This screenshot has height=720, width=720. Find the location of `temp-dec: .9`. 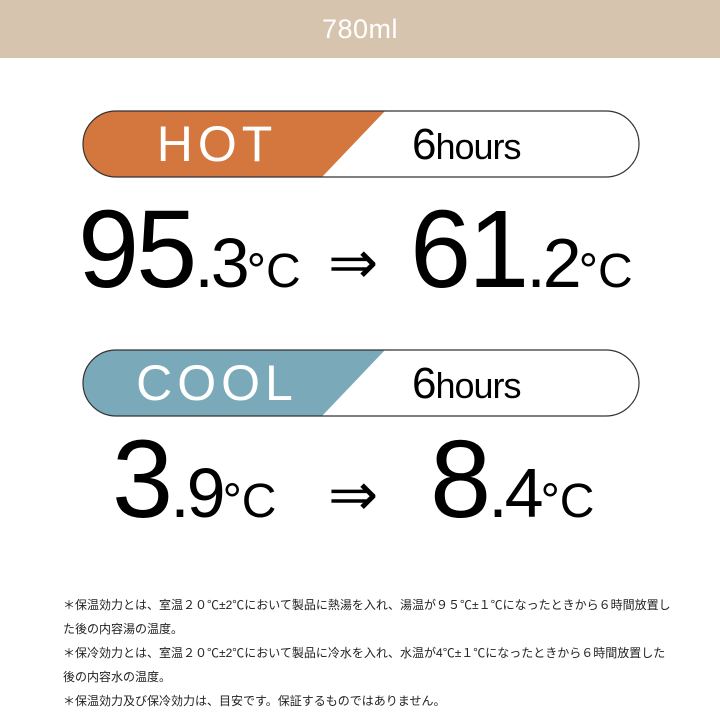

temp-dec: .9 is located at coordinates (197, 493).